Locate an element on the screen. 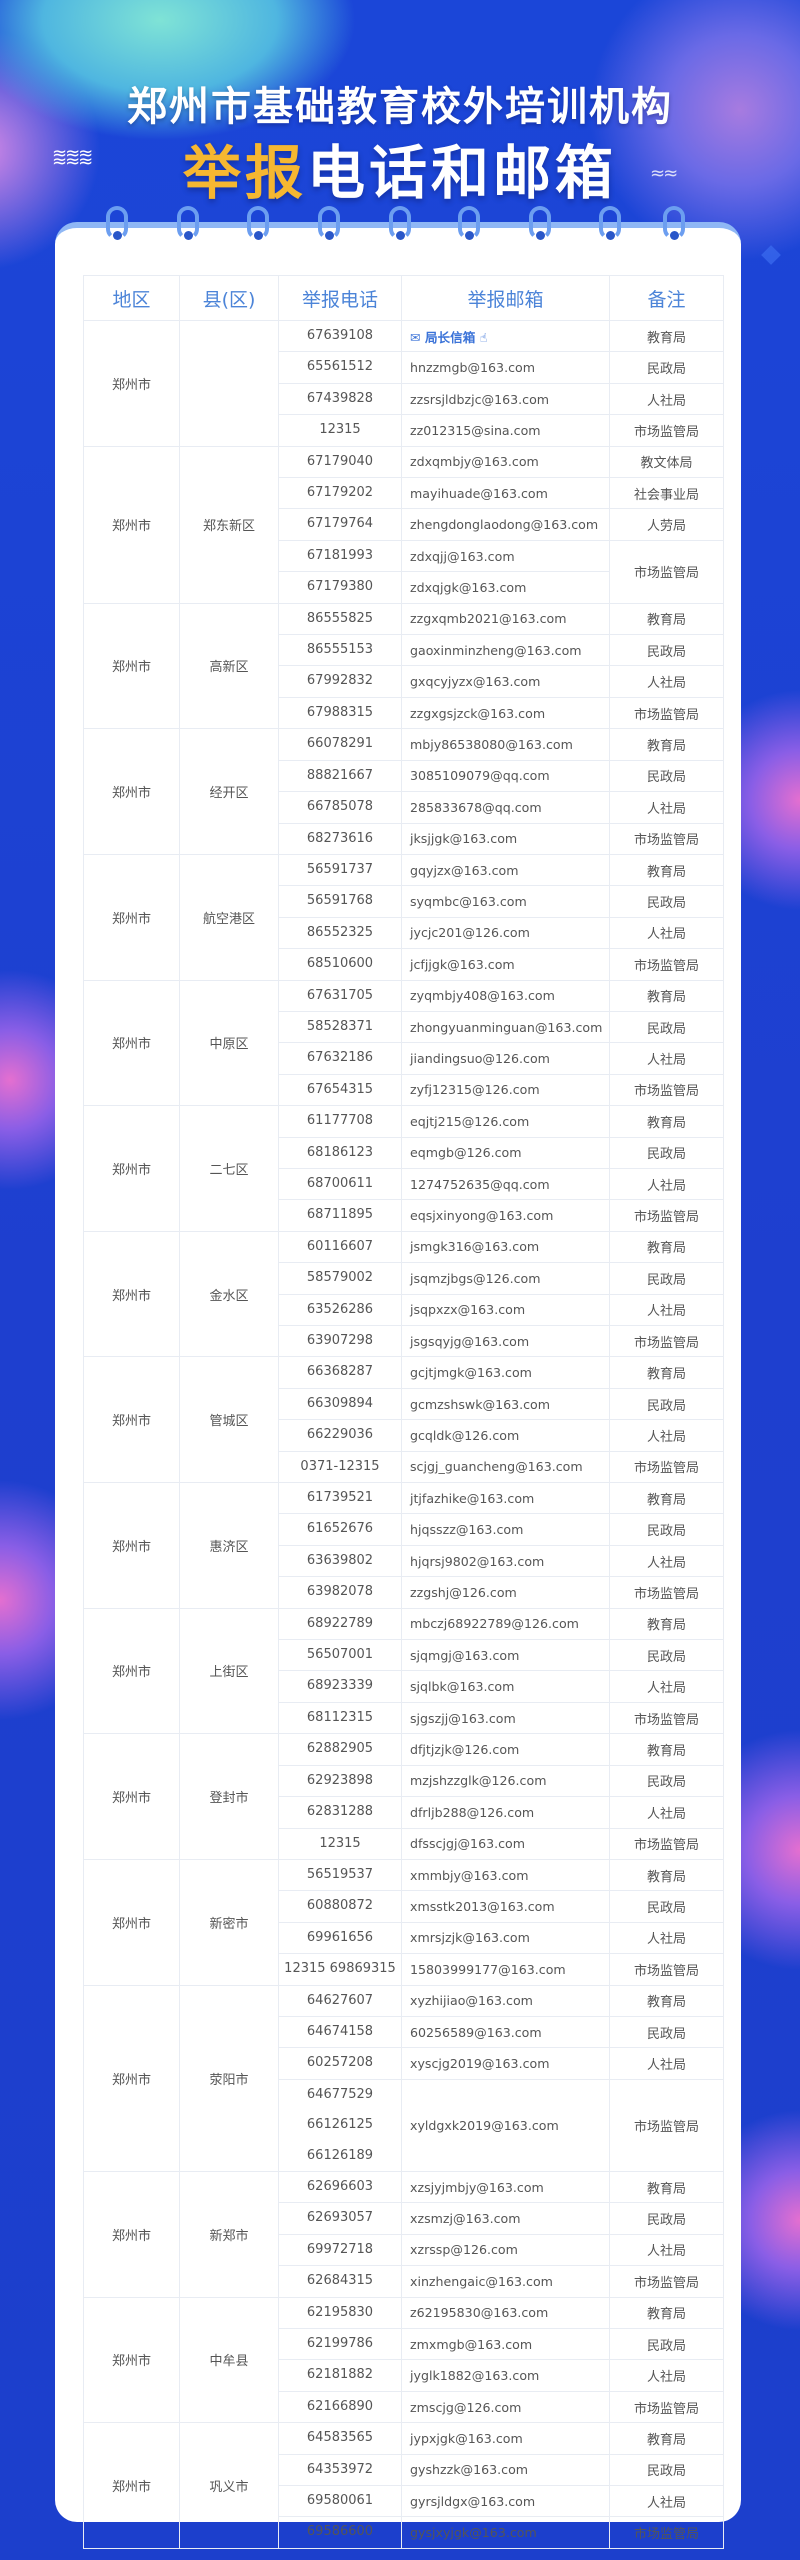 This screenshot has height=2560, width=800. phone-cell: 60116607 is located at coordinates (340, 1247).